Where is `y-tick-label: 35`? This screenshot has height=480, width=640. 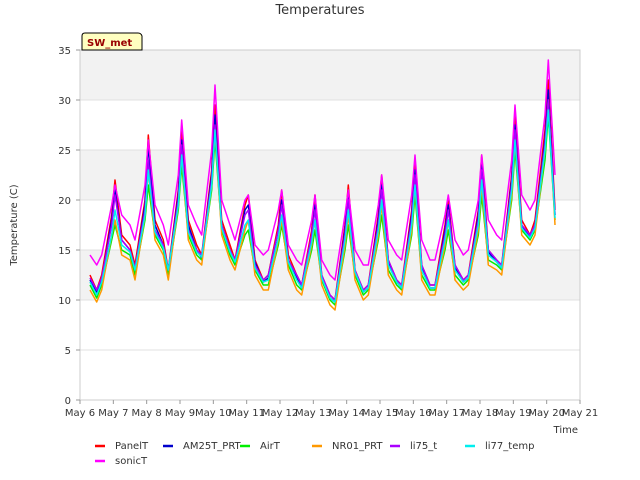
y-tick-label: 35 is located at coordinates (64, 51).